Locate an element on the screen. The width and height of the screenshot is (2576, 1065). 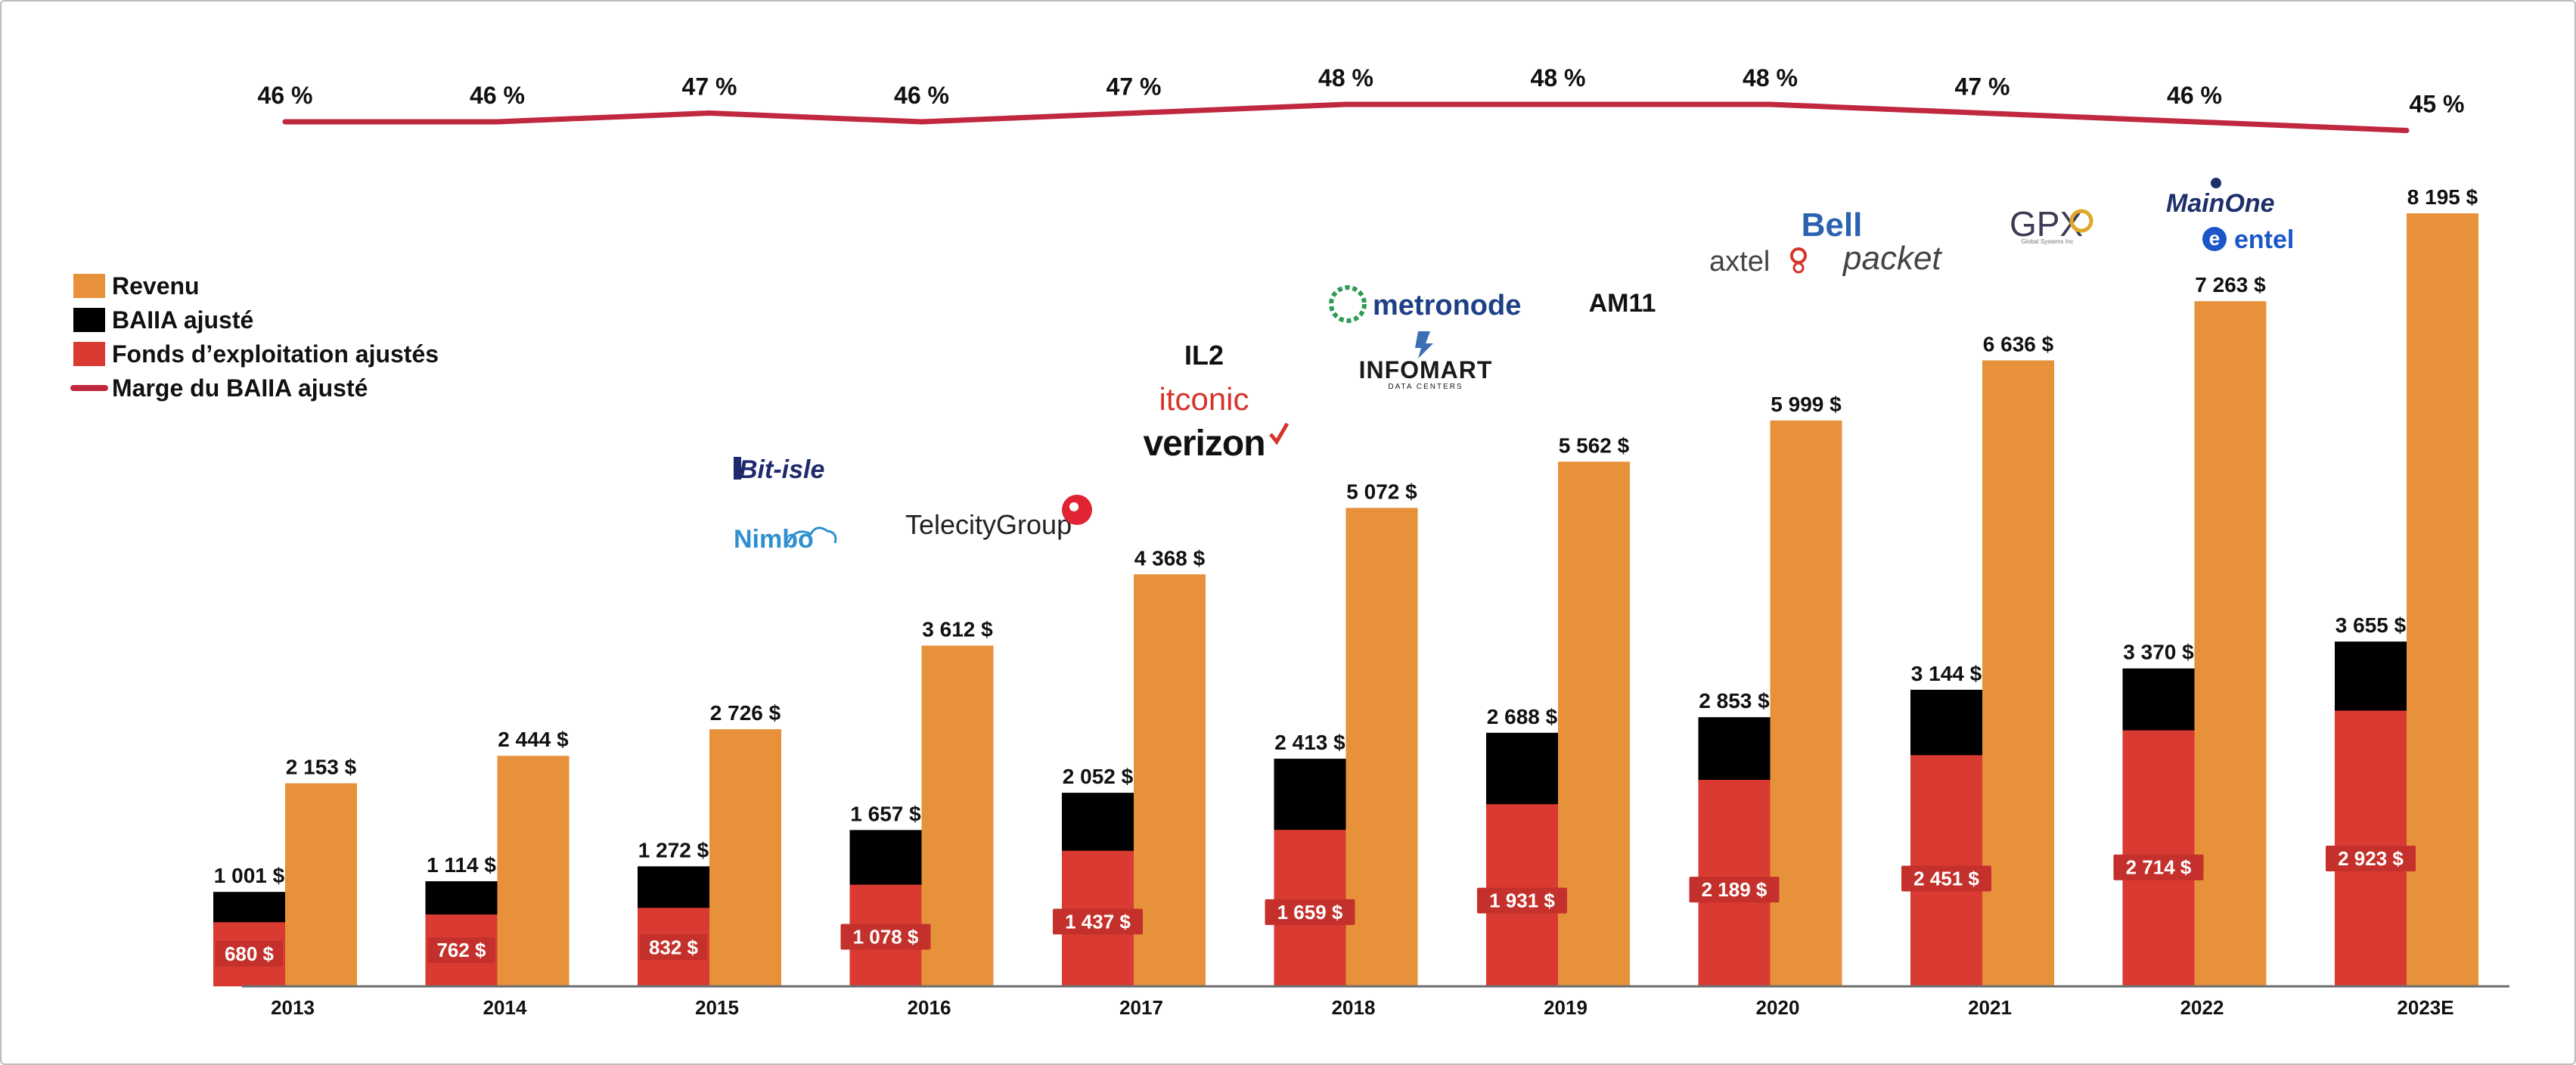
label-box-fonds-2016 is located at coordinates (885, 937).